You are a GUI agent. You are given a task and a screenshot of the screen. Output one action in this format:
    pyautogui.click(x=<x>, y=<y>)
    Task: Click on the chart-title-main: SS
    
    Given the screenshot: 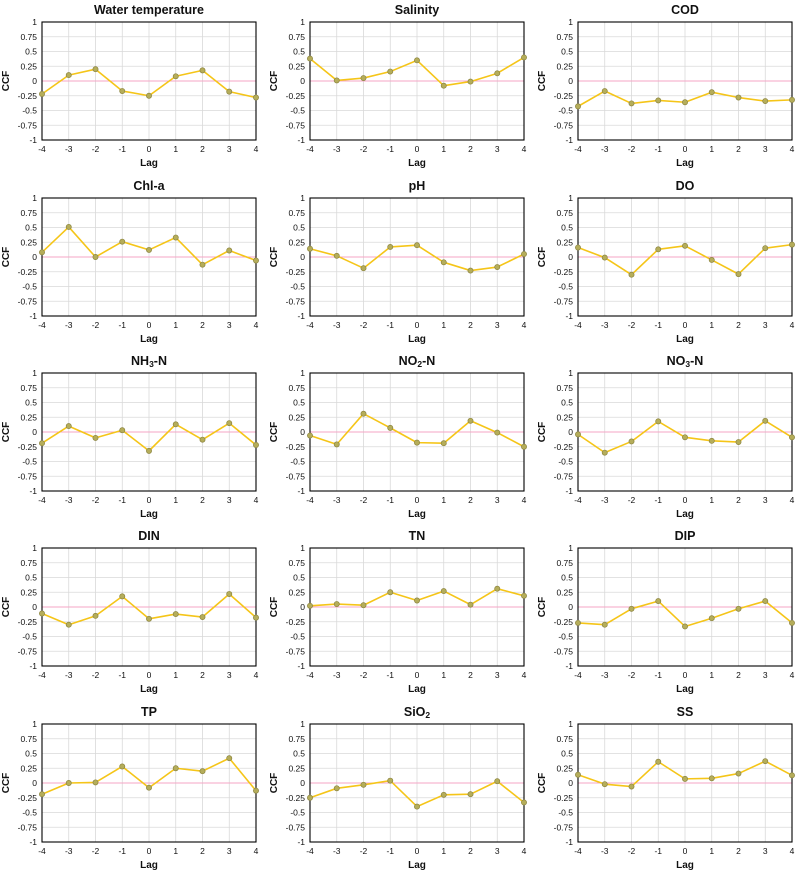 What is the action you would take?
    pyautogui.click(x=685, y=712)
    